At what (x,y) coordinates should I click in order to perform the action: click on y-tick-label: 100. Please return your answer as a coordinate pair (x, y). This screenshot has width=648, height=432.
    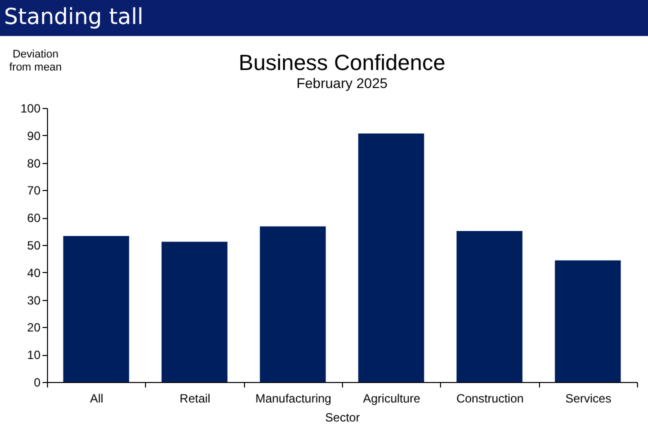
    Looking at the image, I should click on (30, 109).